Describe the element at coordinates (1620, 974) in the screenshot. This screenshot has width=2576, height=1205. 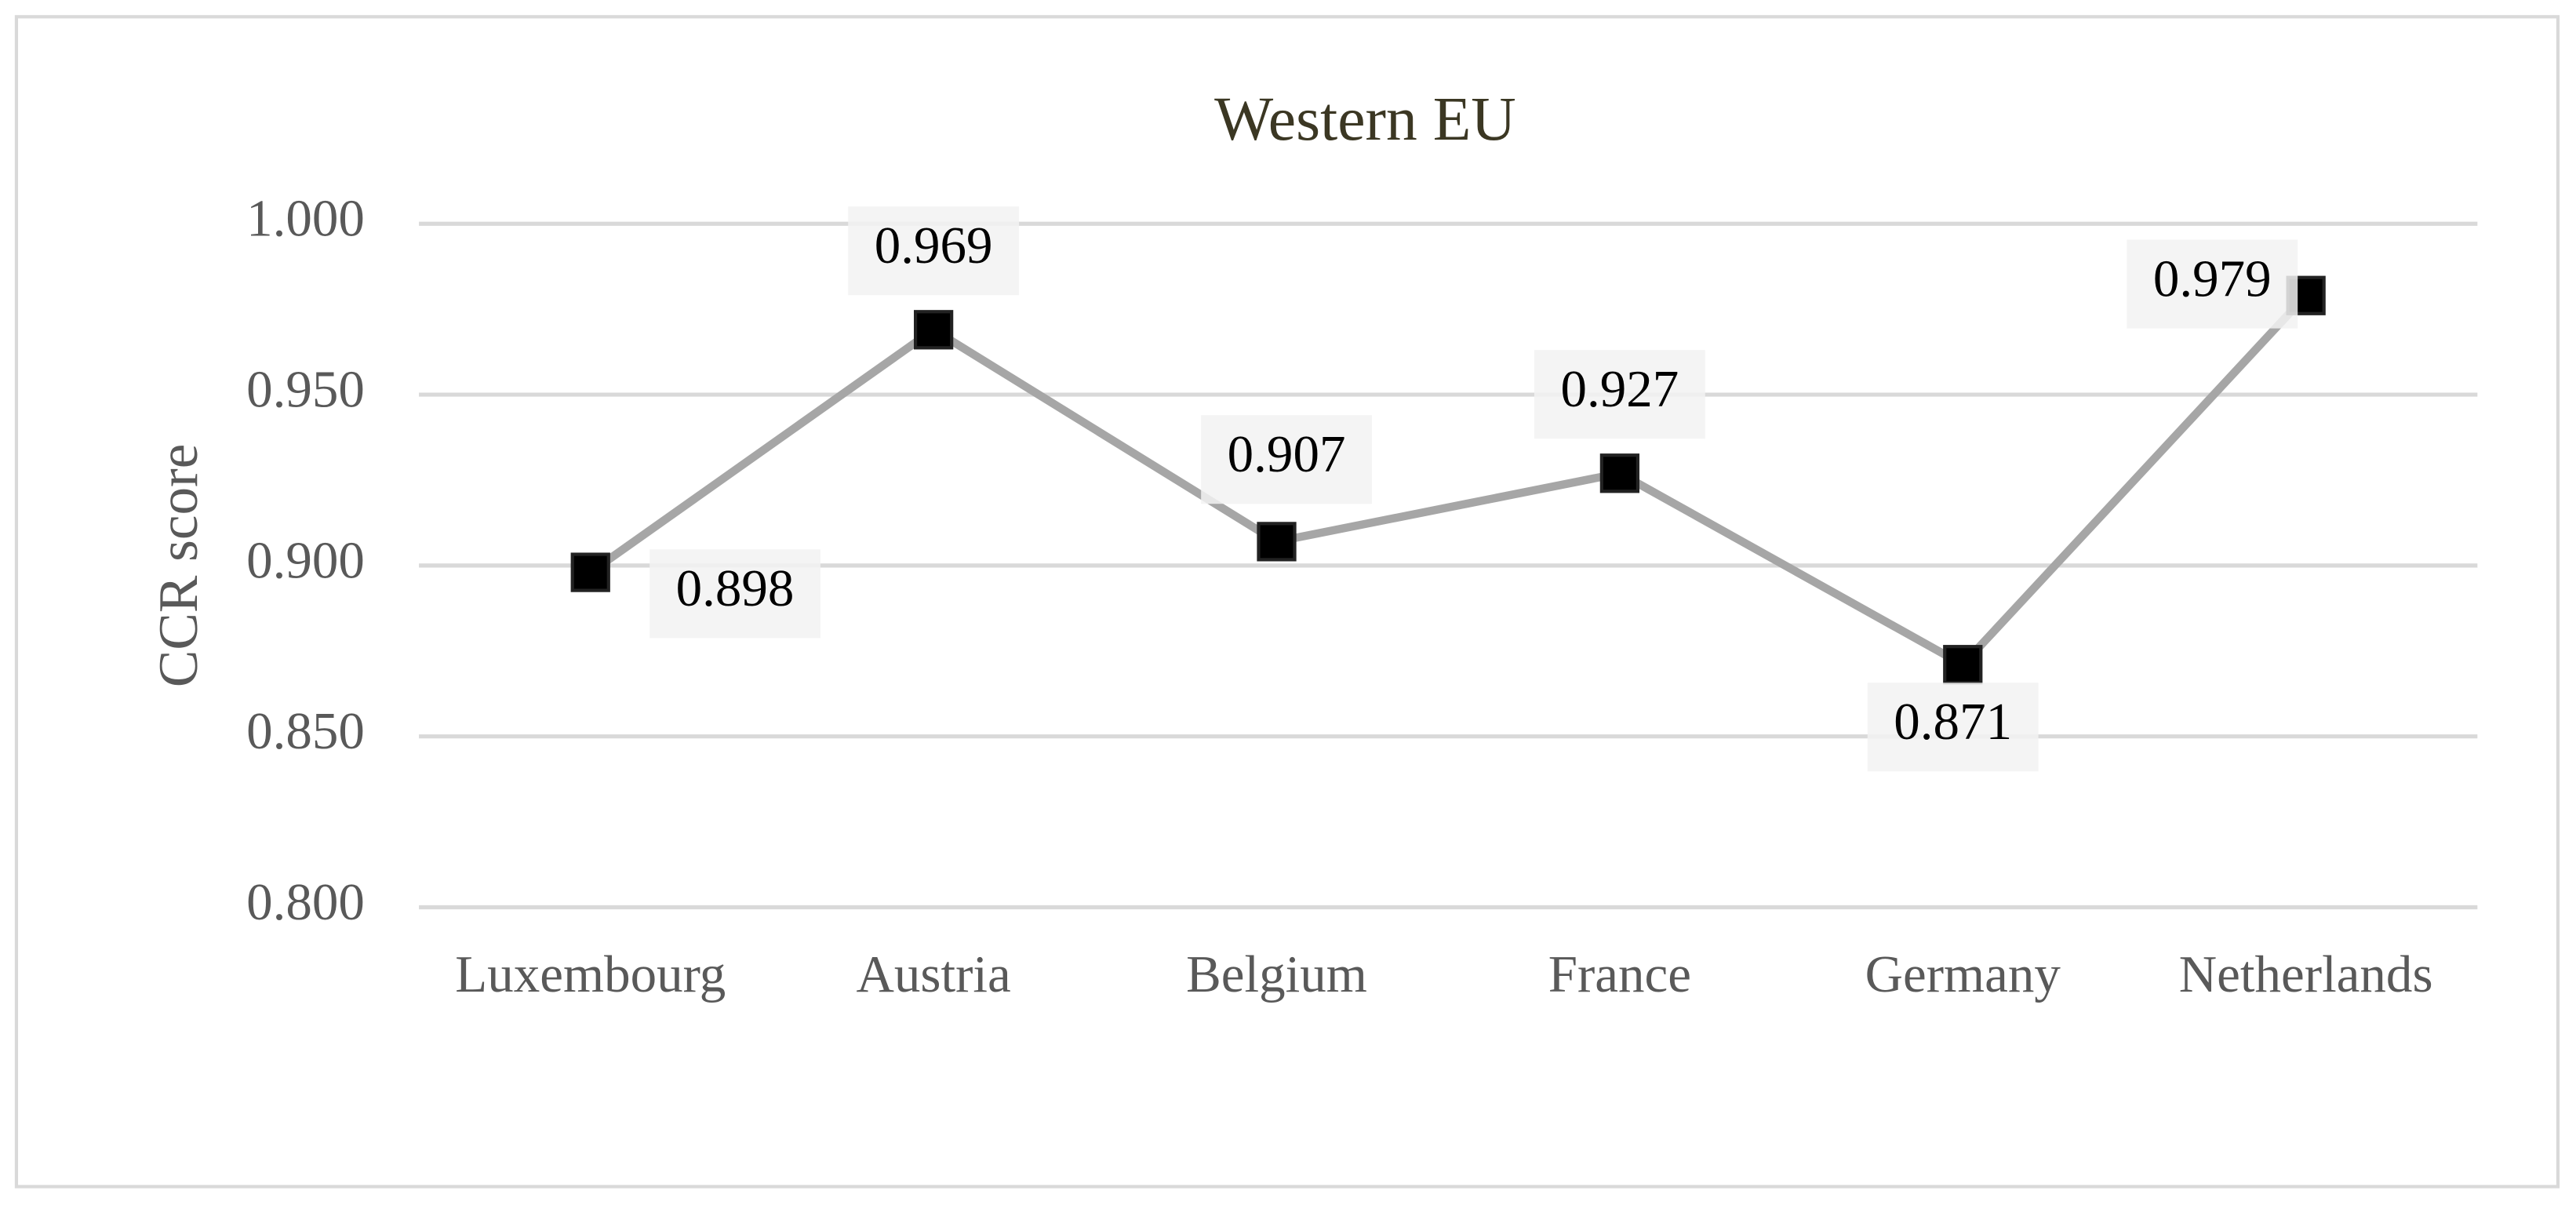
I see `x-tick-label: France` at that location.